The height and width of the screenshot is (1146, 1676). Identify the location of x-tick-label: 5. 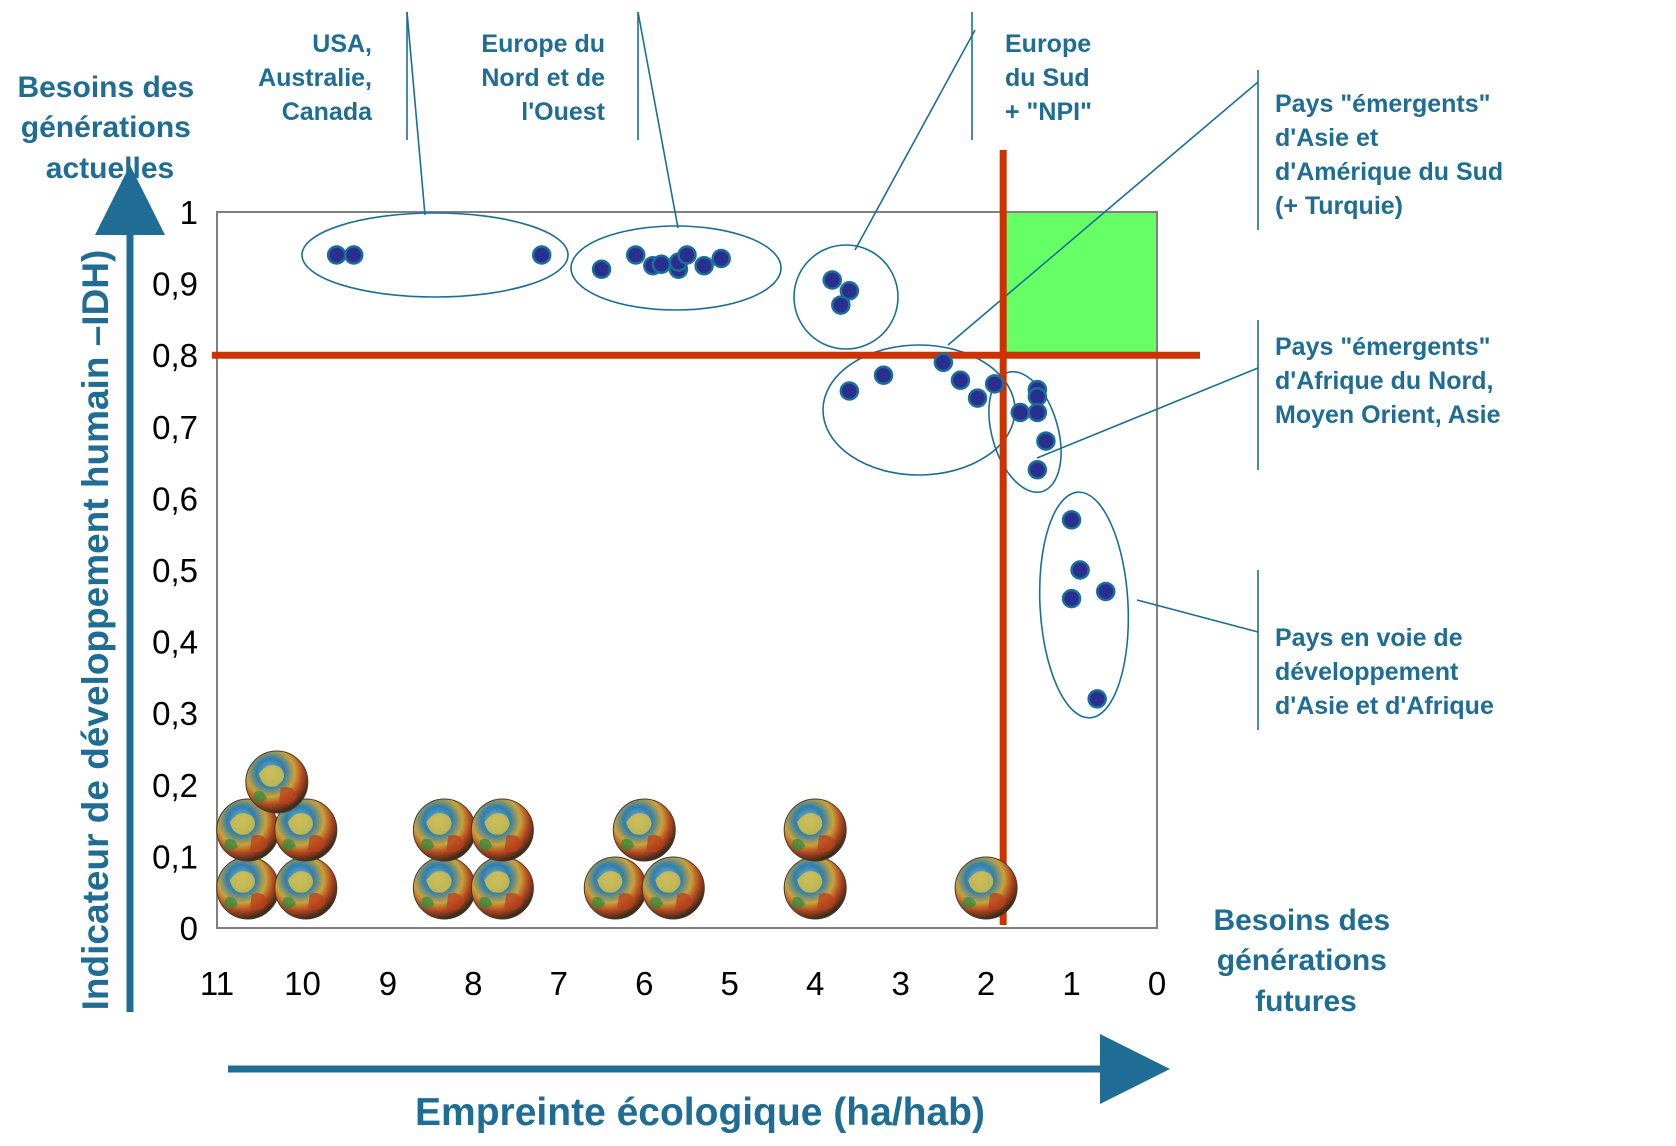
(730, 983).